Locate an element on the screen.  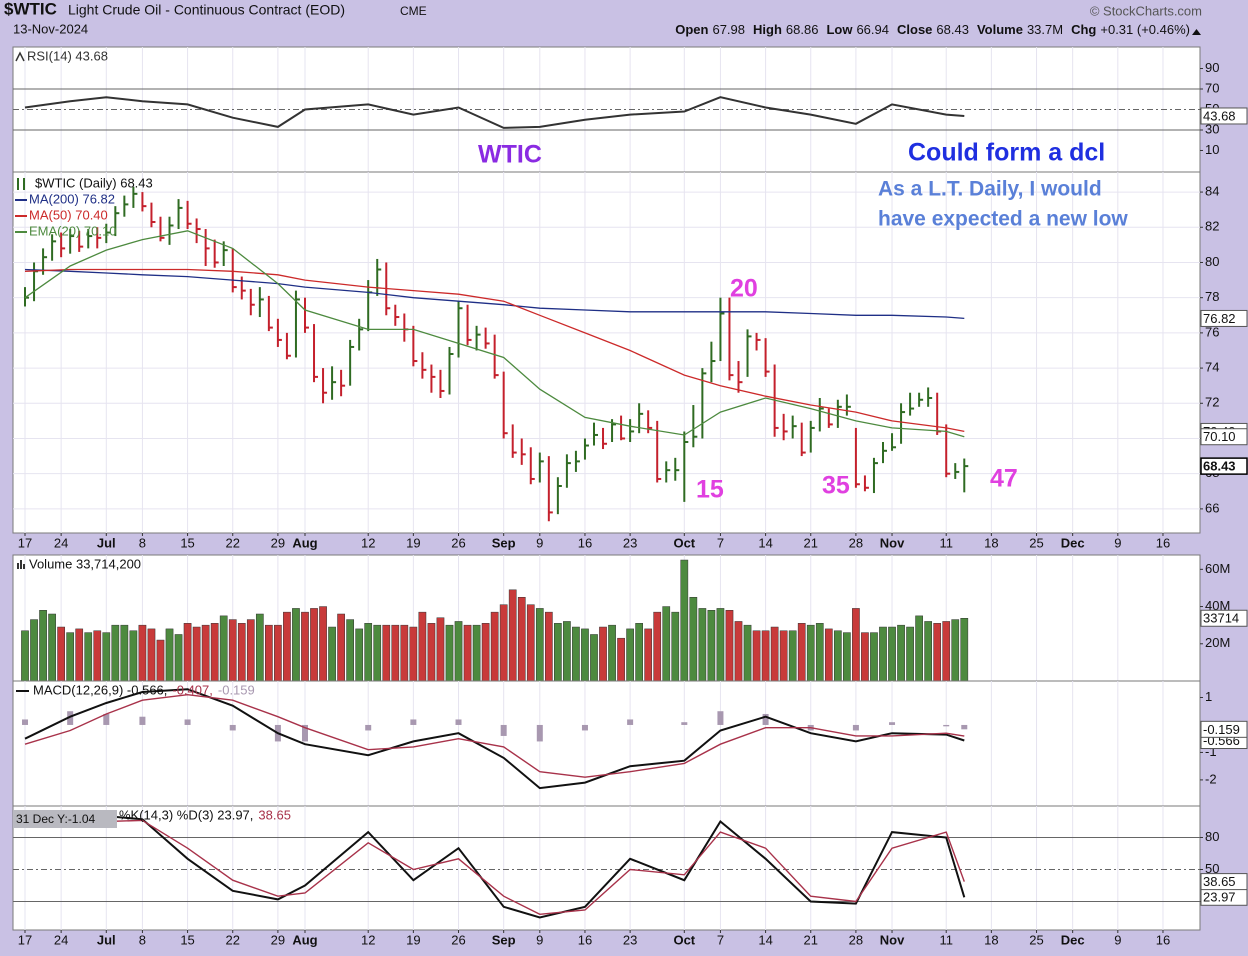
x-tick-label: 15 is located at coordinates (187, 939).